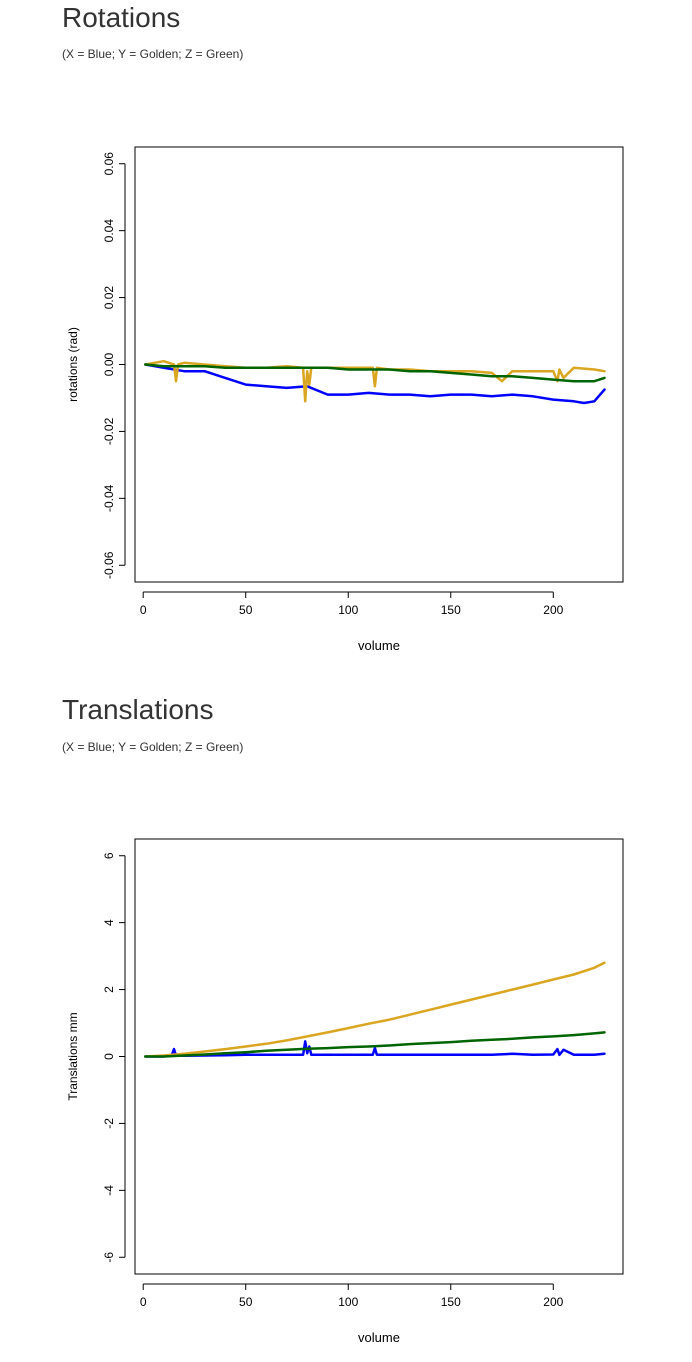  What do you see at coordinates (153, 747) in the screenshot?
I see `translations-subtitle: (X = Blue; Y = Golden; Z = Green)` at bounding box center [153, 747].